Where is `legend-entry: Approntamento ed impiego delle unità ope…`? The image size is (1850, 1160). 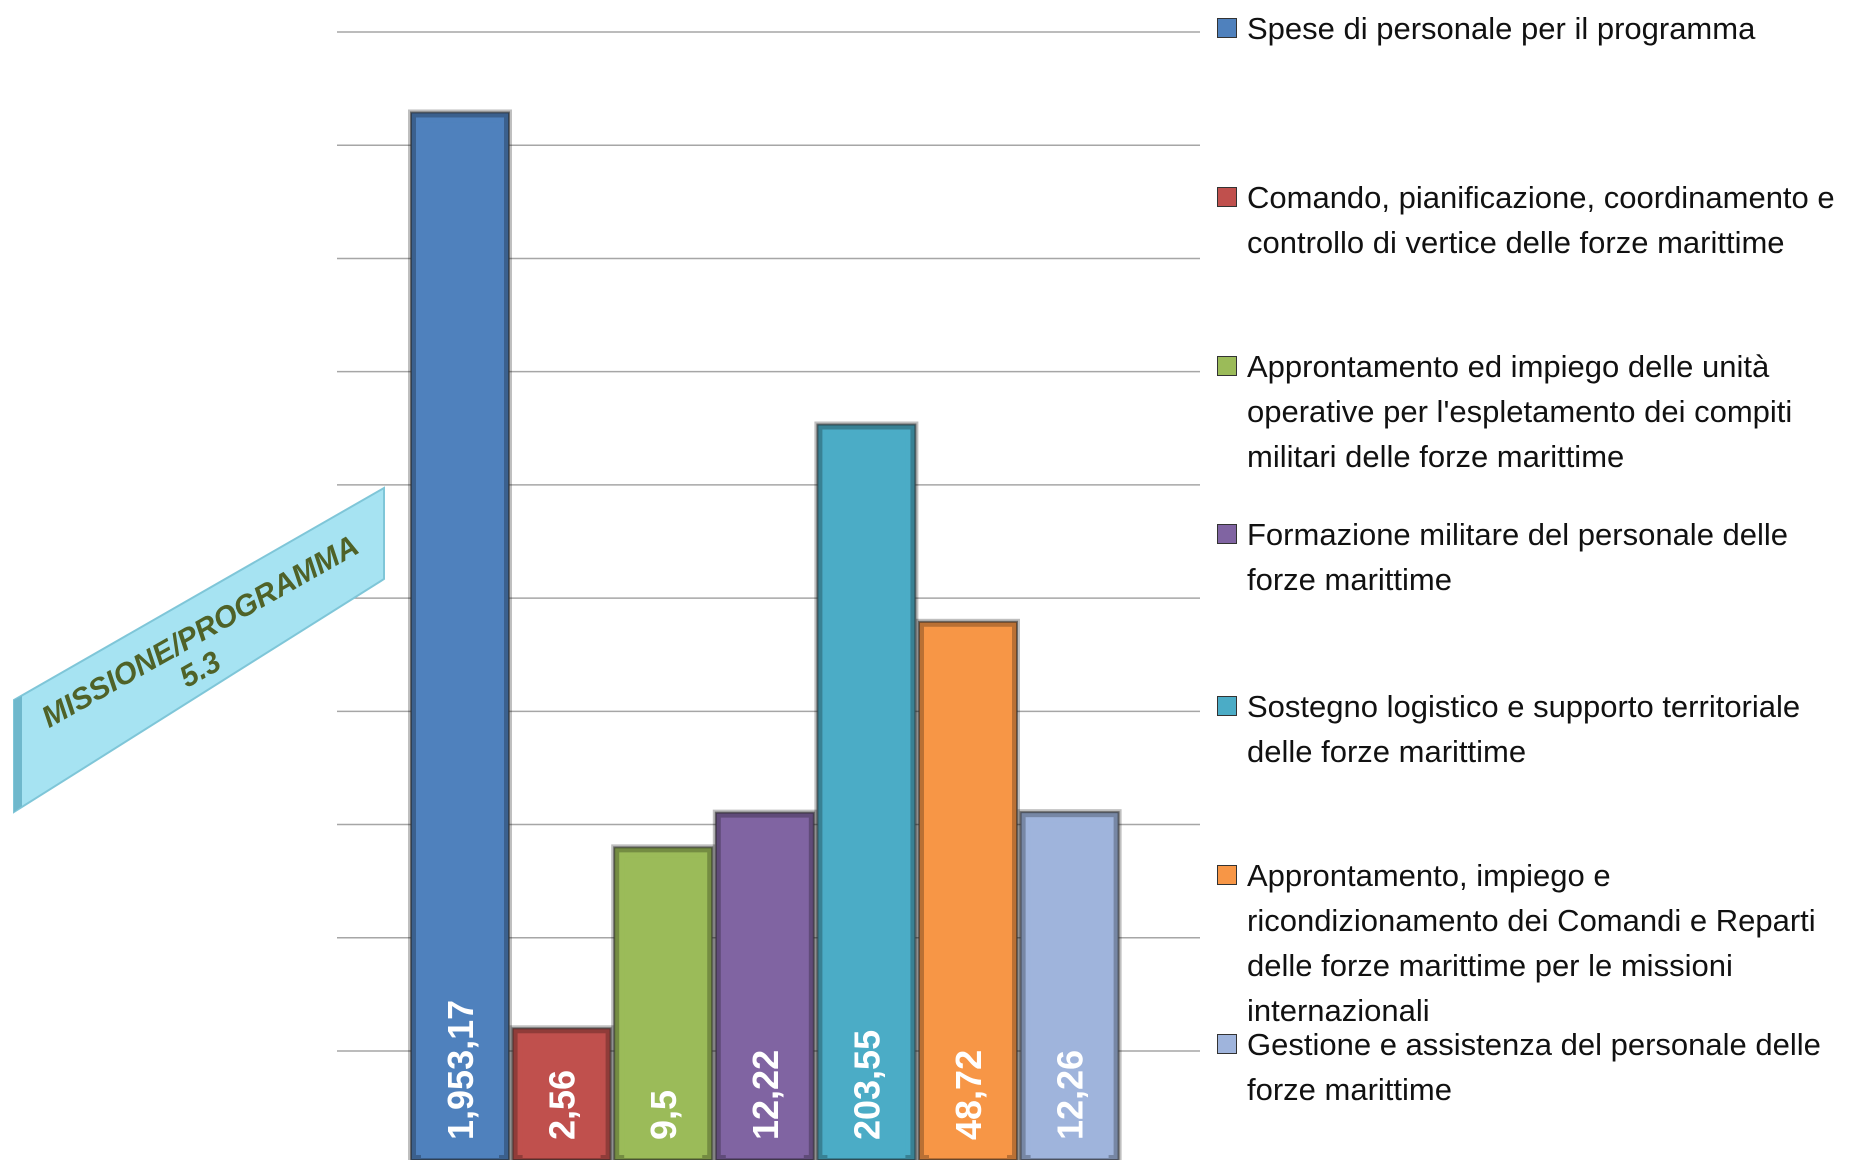 legend-entry: Approntamento ed impiego delle unità ope… is located at coordinates (1529, 411).